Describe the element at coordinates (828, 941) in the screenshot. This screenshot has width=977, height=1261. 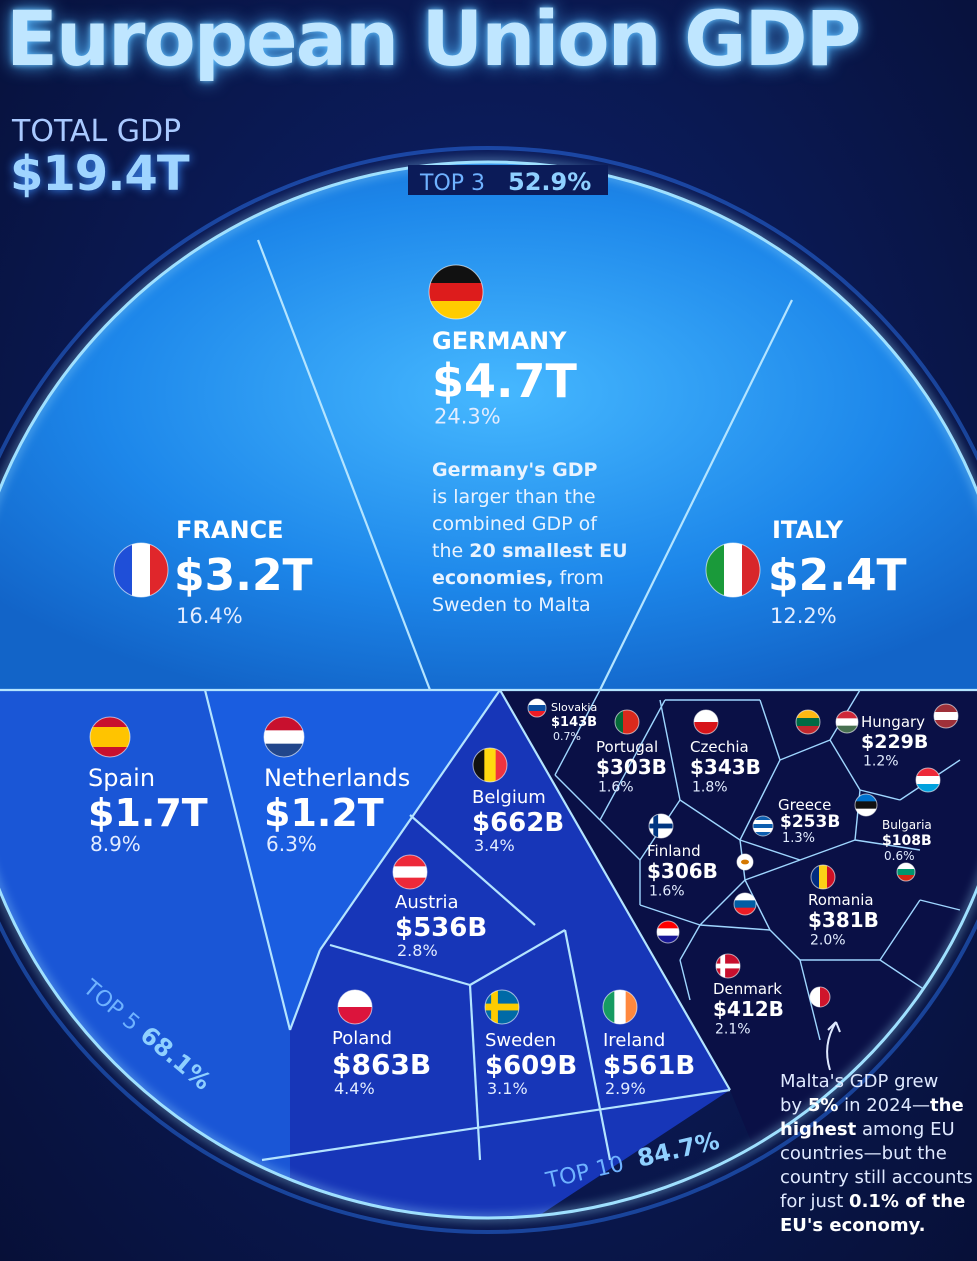
I see `country-share: 2.0%` at that location.